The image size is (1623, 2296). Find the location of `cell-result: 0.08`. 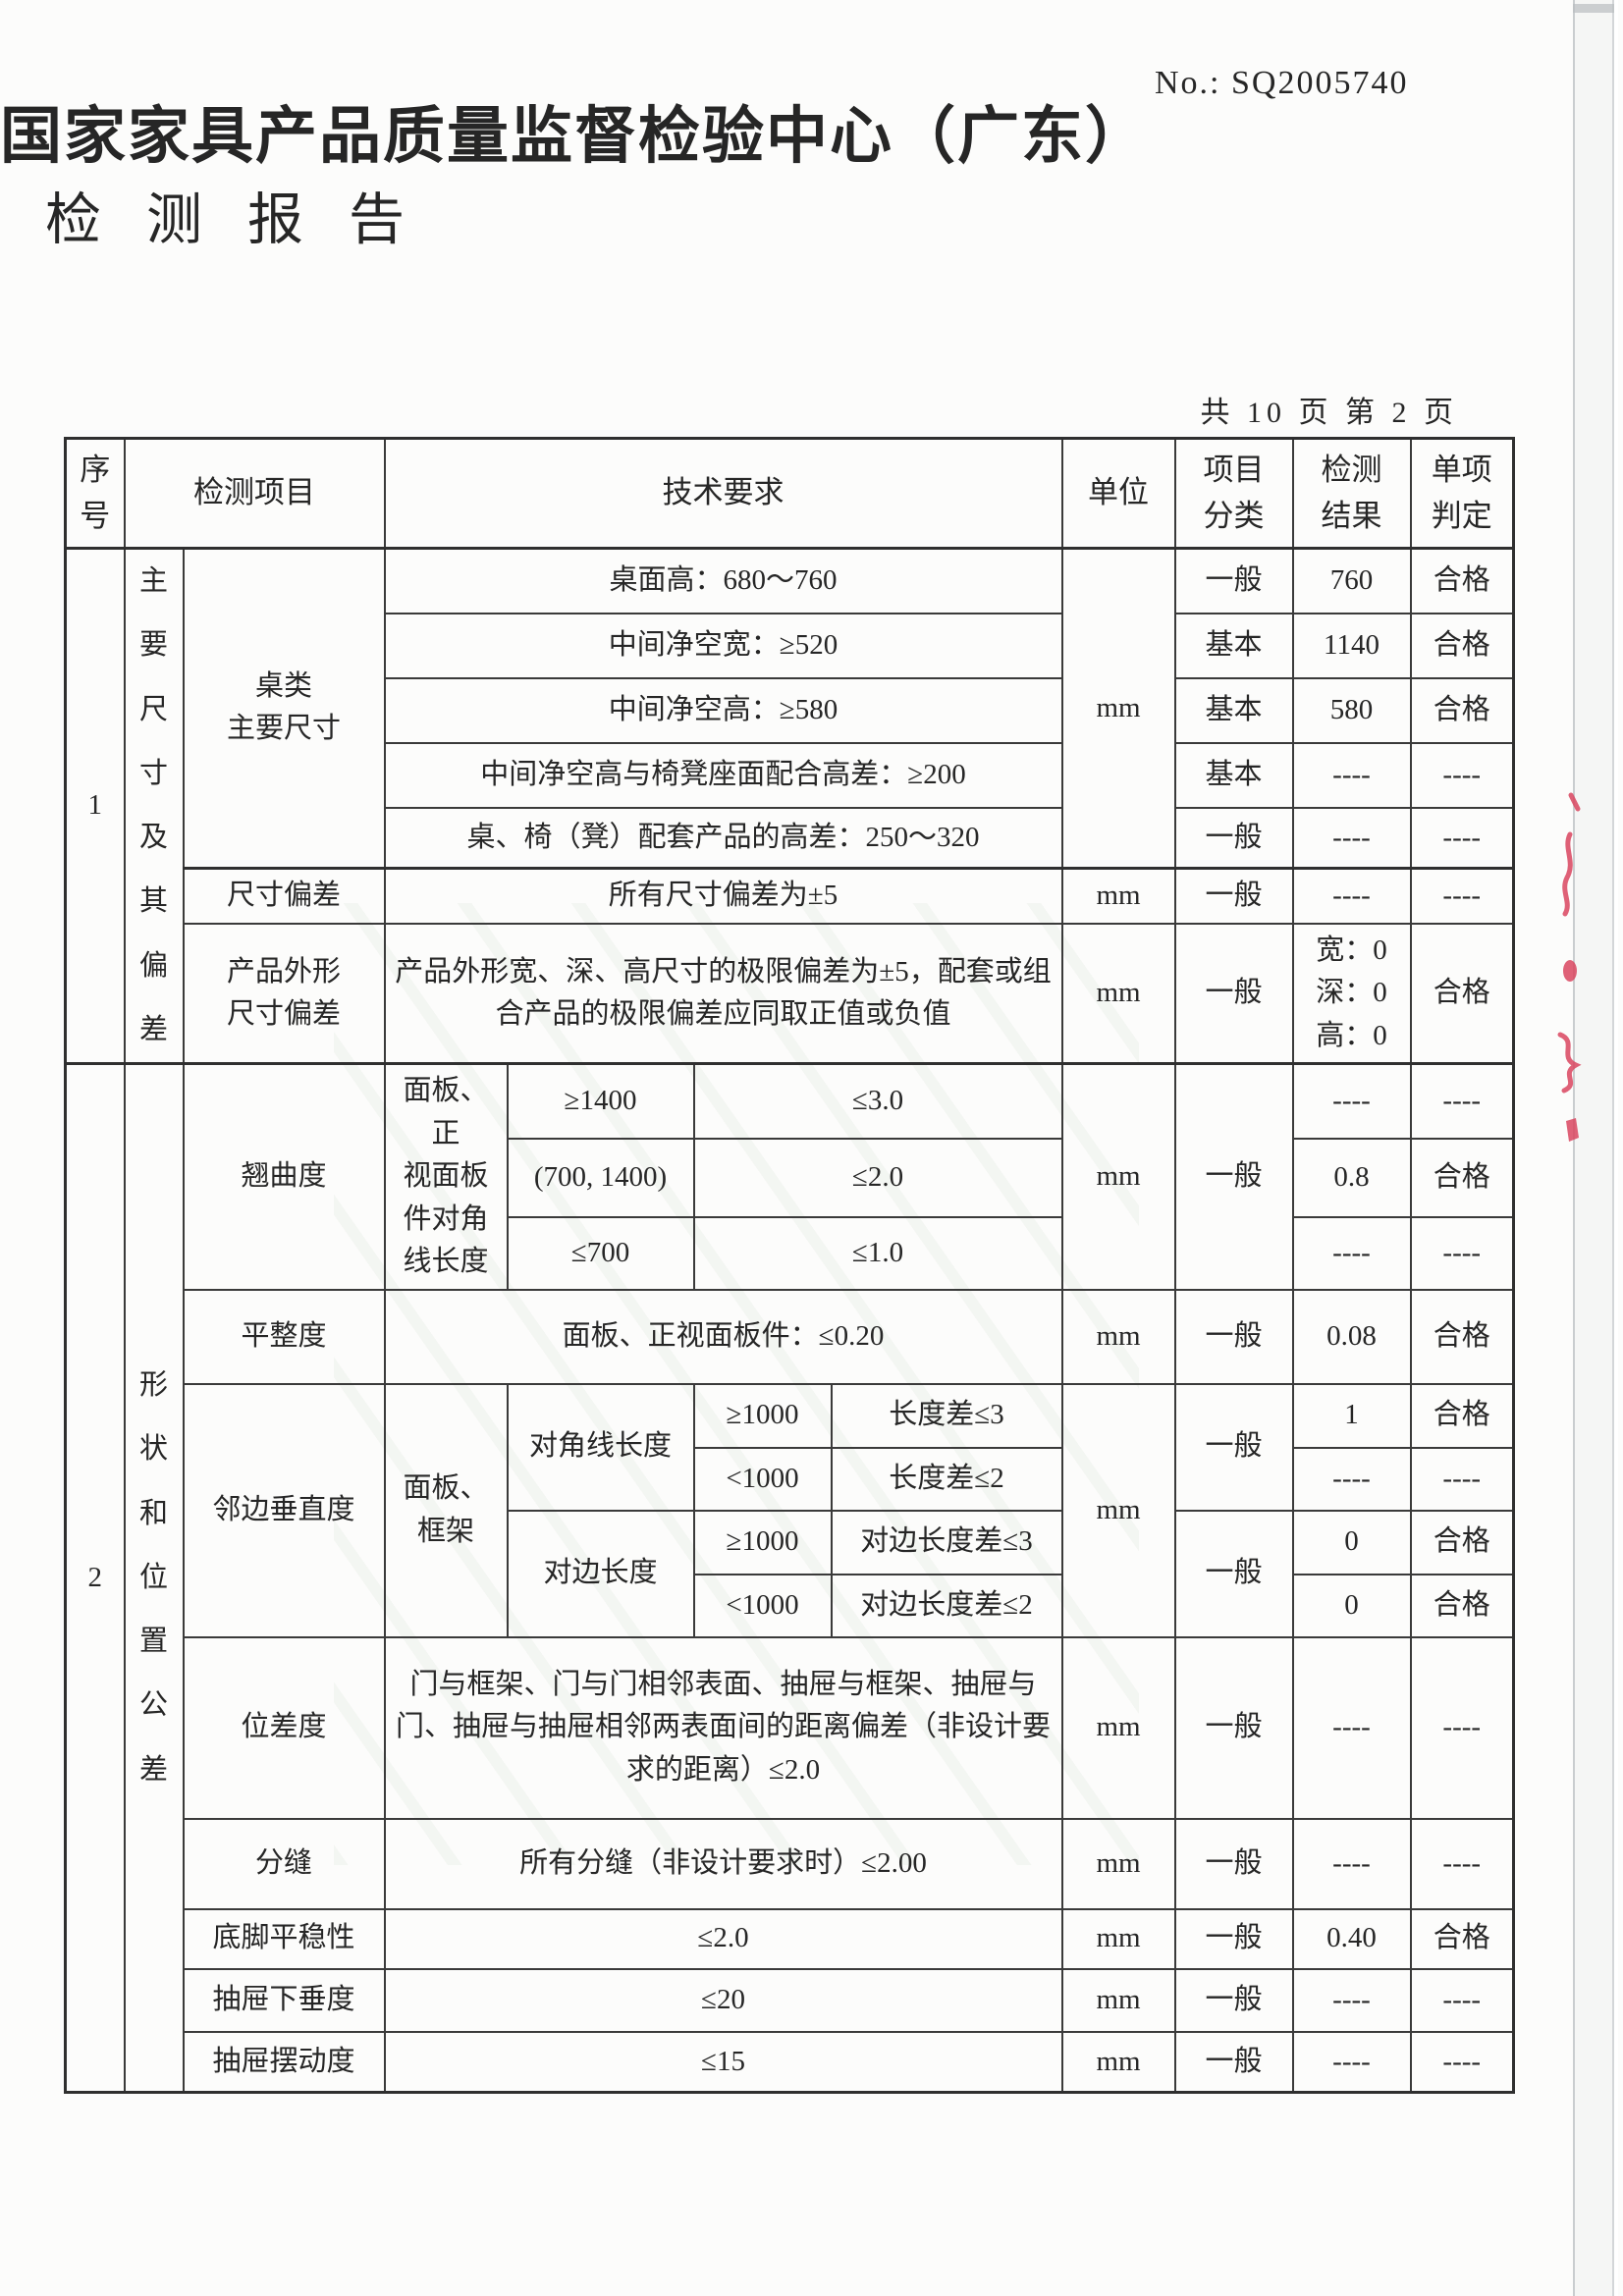

cell-result: 0.08 is located at coordinates (1352, 1337).